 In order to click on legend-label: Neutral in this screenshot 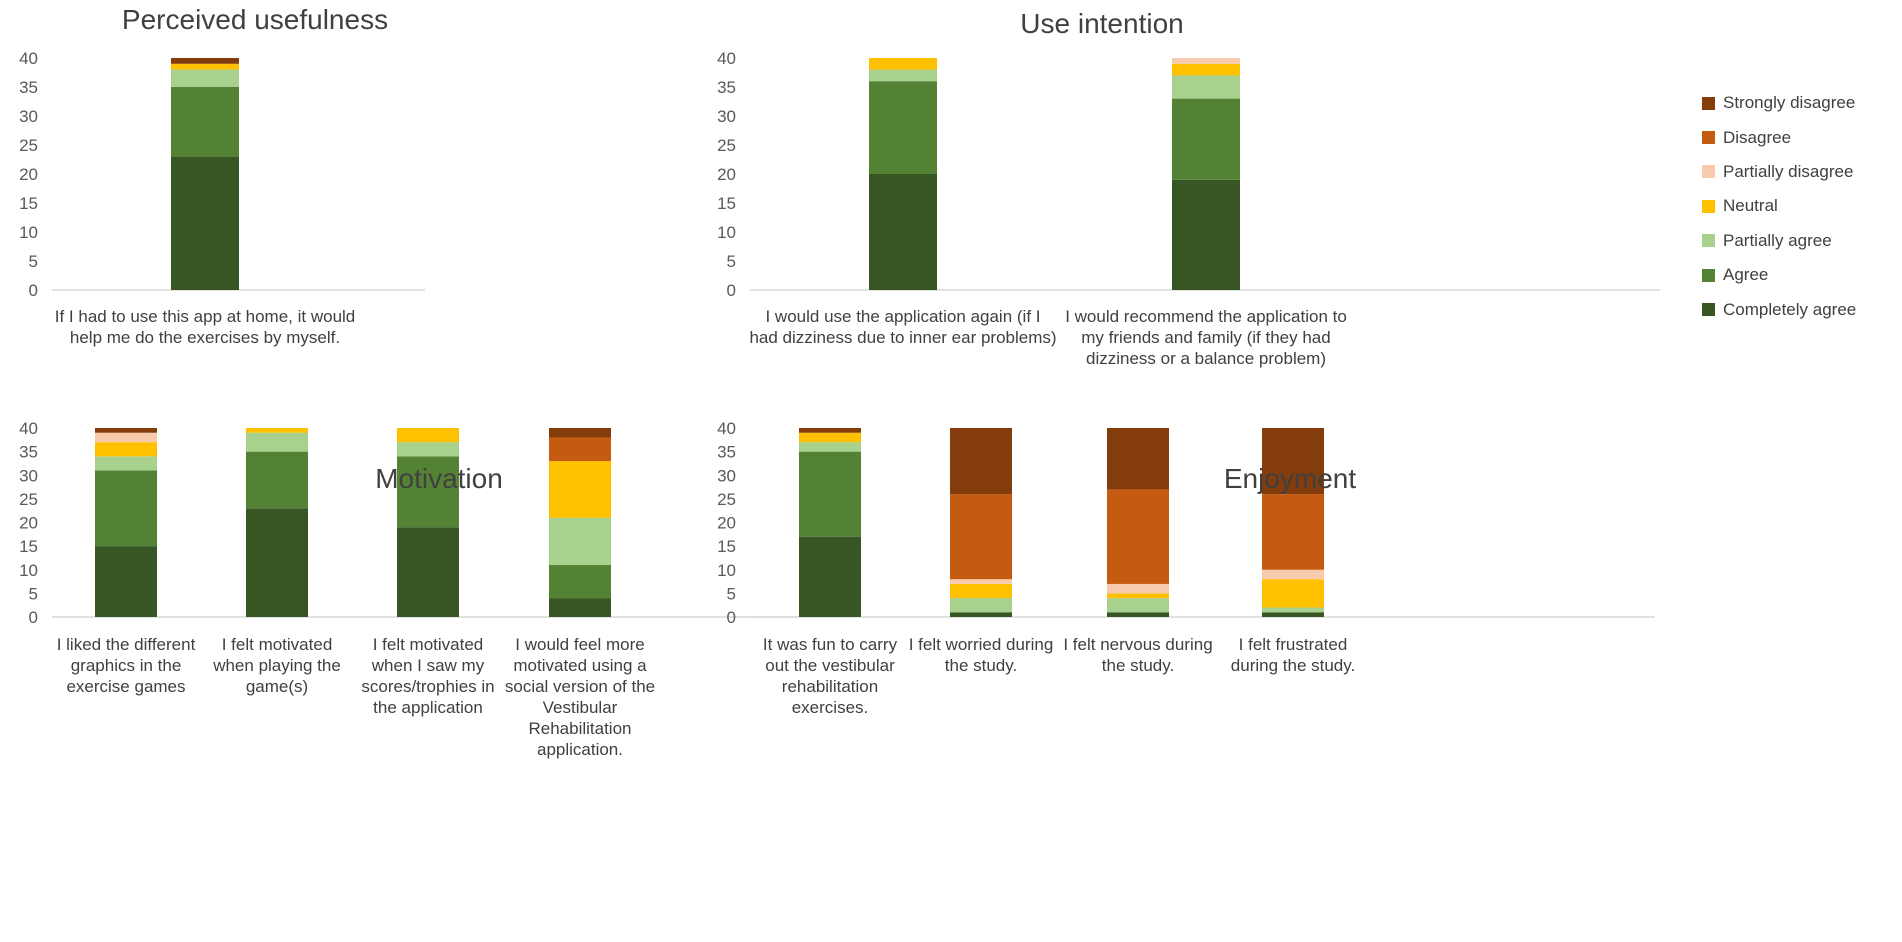, I will do `click(1750, 206)`.